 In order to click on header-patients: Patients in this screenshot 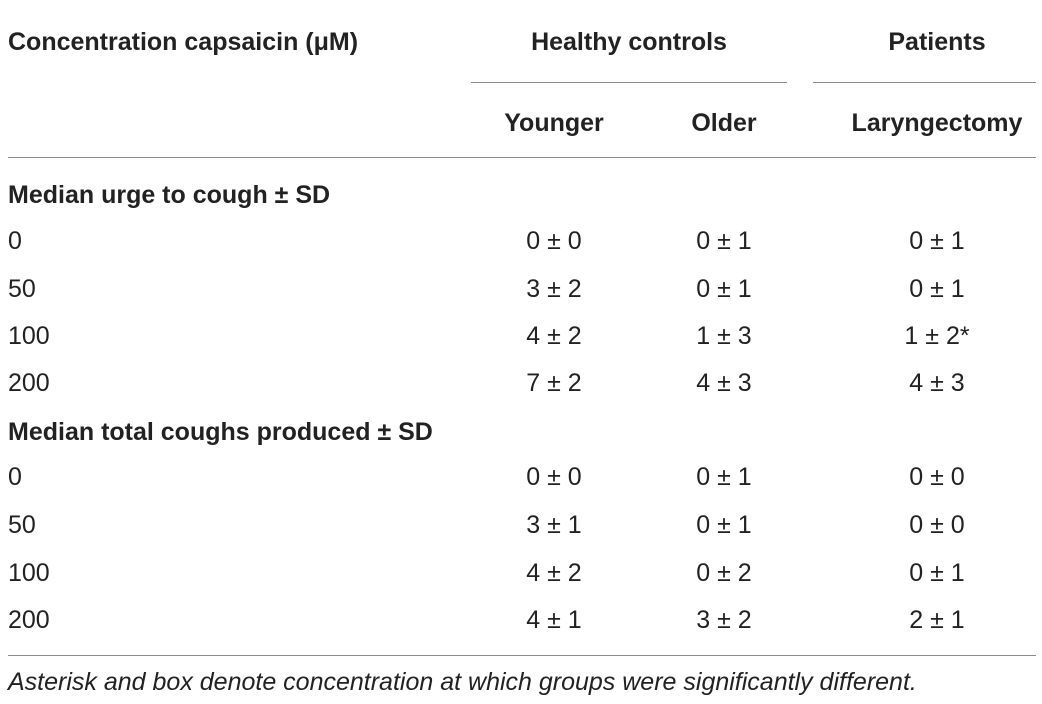, I will do `click(937, 42)`.